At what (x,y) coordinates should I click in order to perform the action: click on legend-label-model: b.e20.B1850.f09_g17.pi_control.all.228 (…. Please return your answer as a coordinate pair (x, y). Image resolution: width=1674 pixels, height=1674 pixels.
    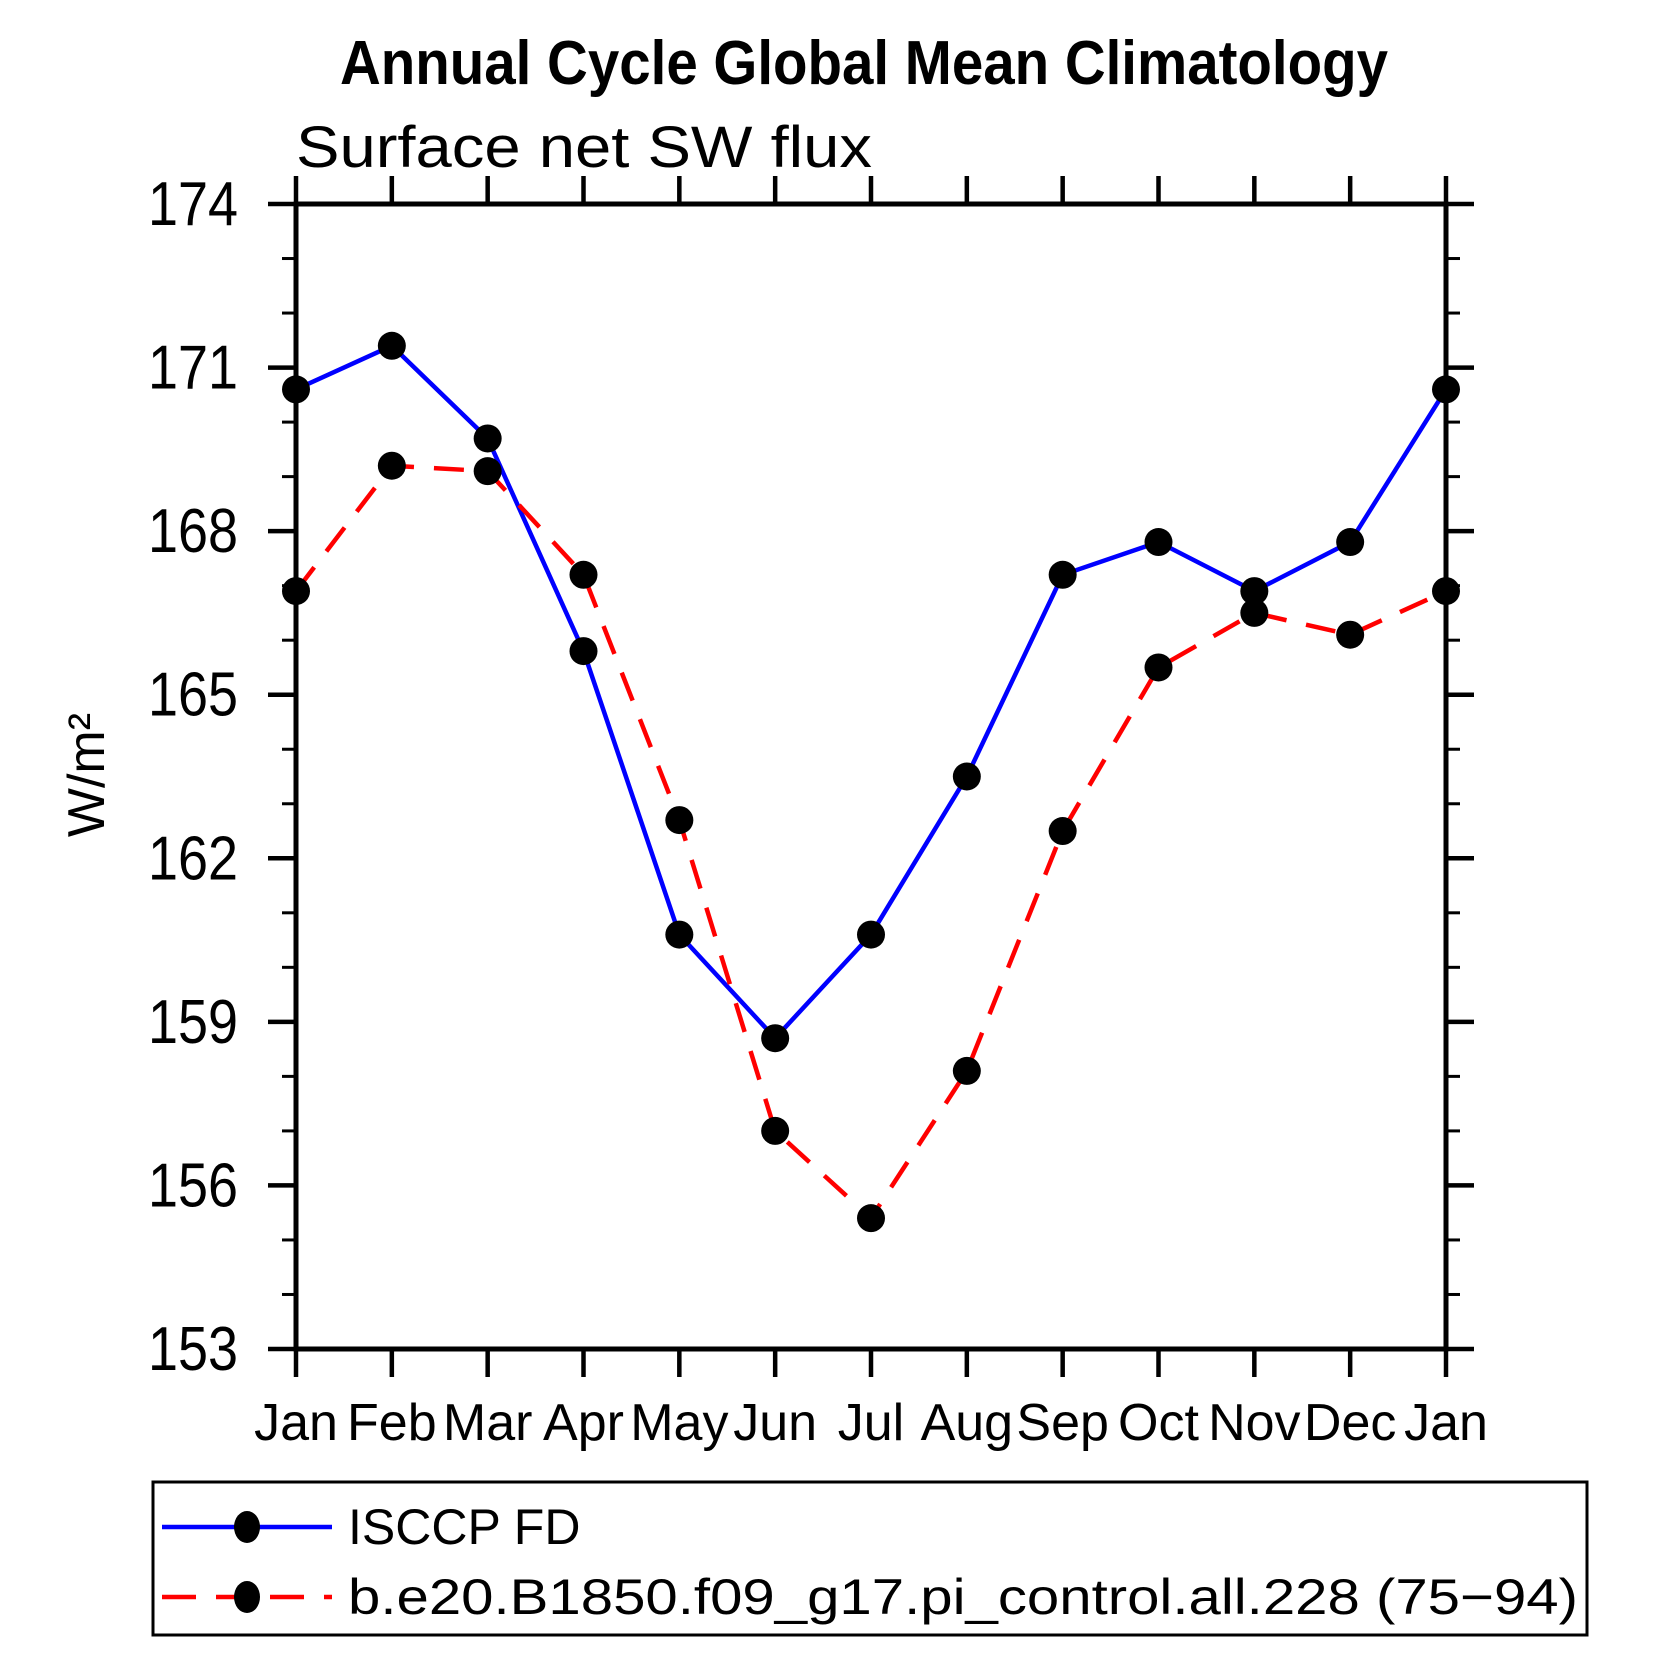
    Looking at the image, I should click on (963, 1597).